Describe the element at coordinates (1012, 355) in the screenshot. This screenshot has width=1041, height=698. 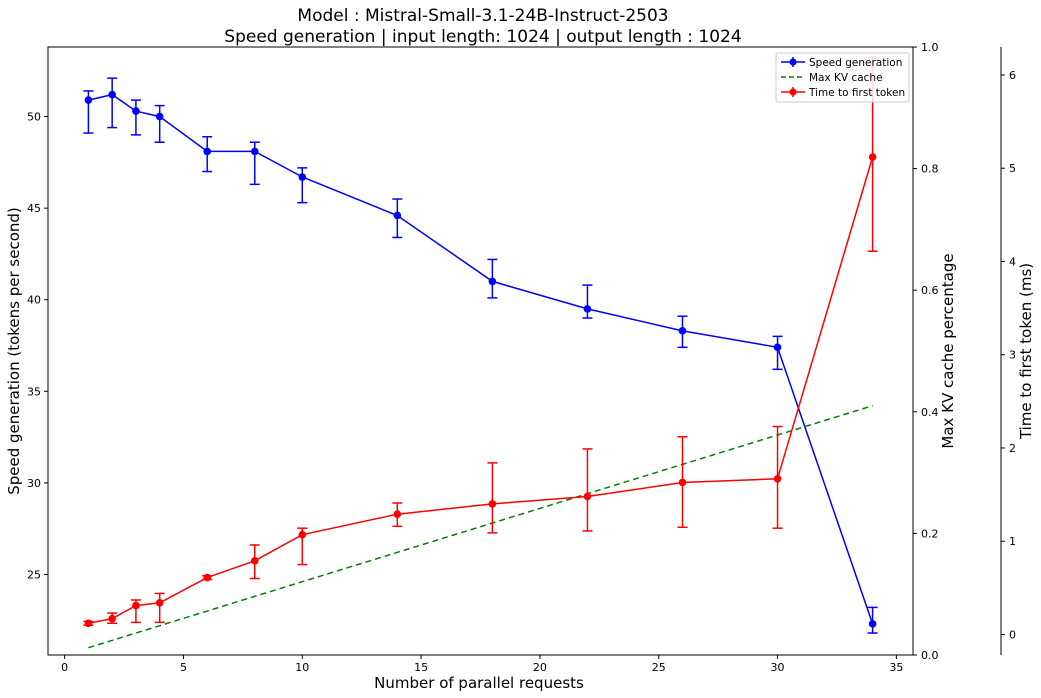
I see `y-ttft-tick-label: 3` at that location.